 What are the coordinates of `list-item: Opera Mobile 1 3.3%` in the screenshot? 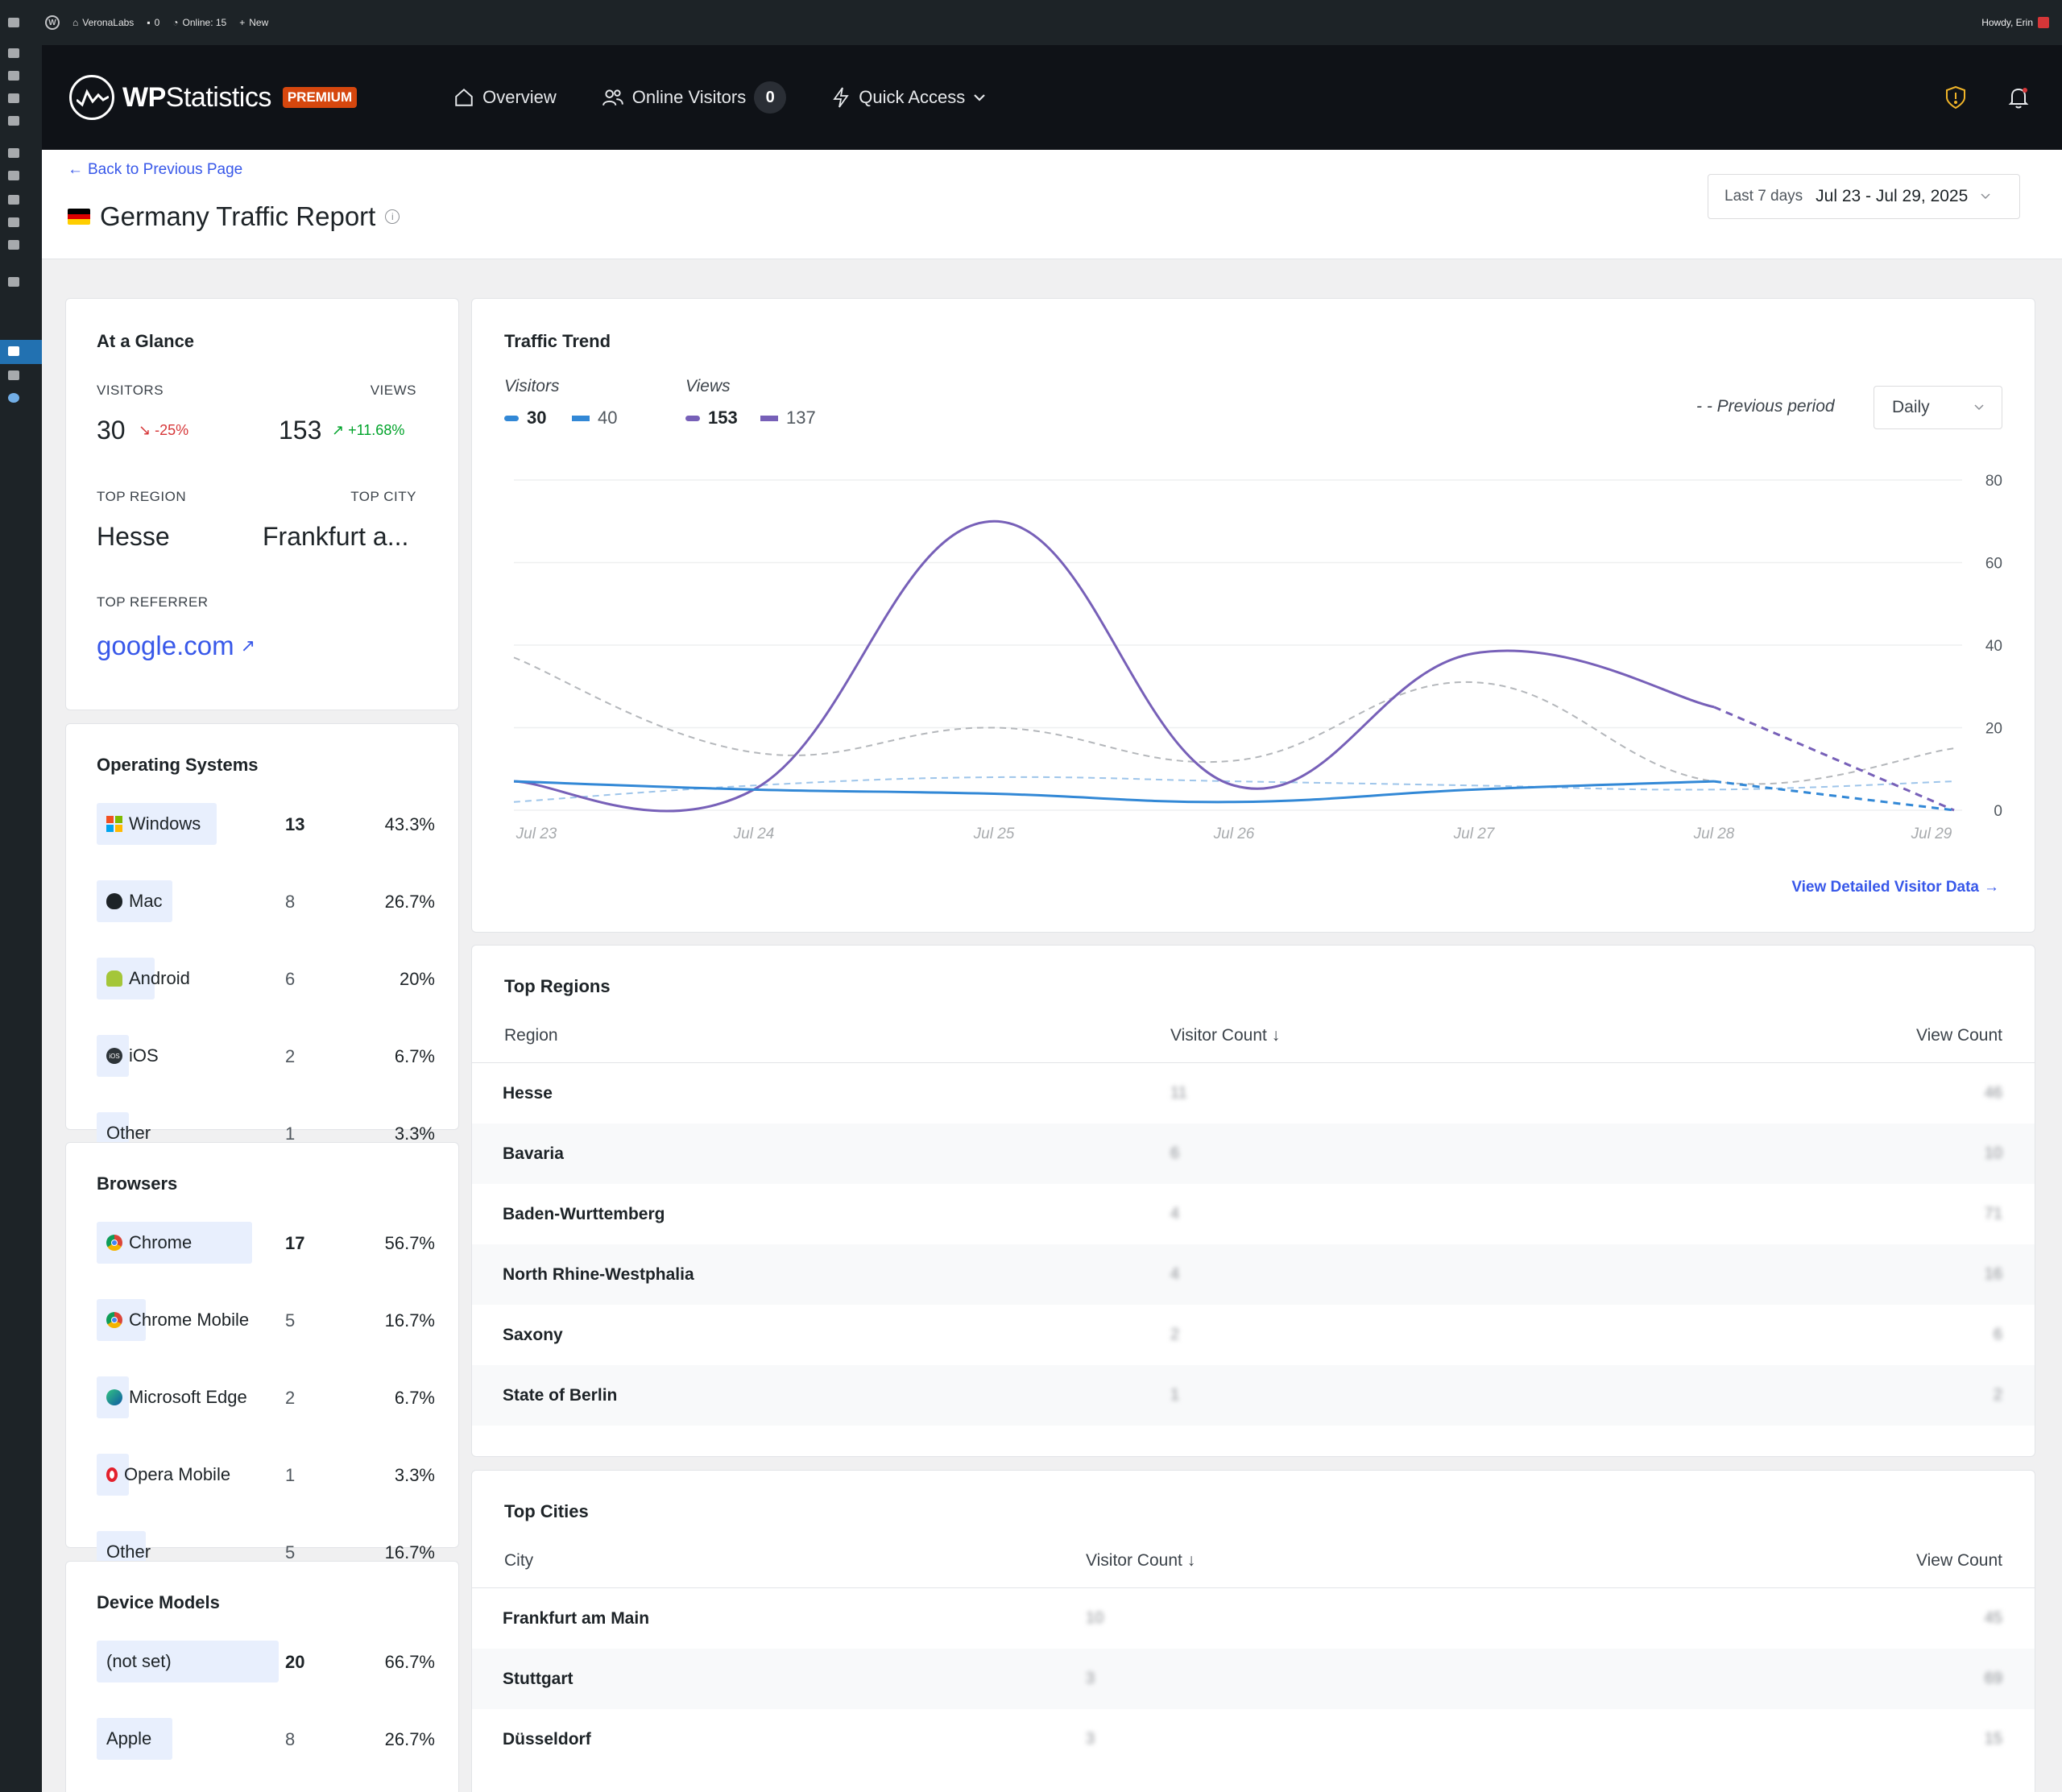 It's located at (266, 1475).